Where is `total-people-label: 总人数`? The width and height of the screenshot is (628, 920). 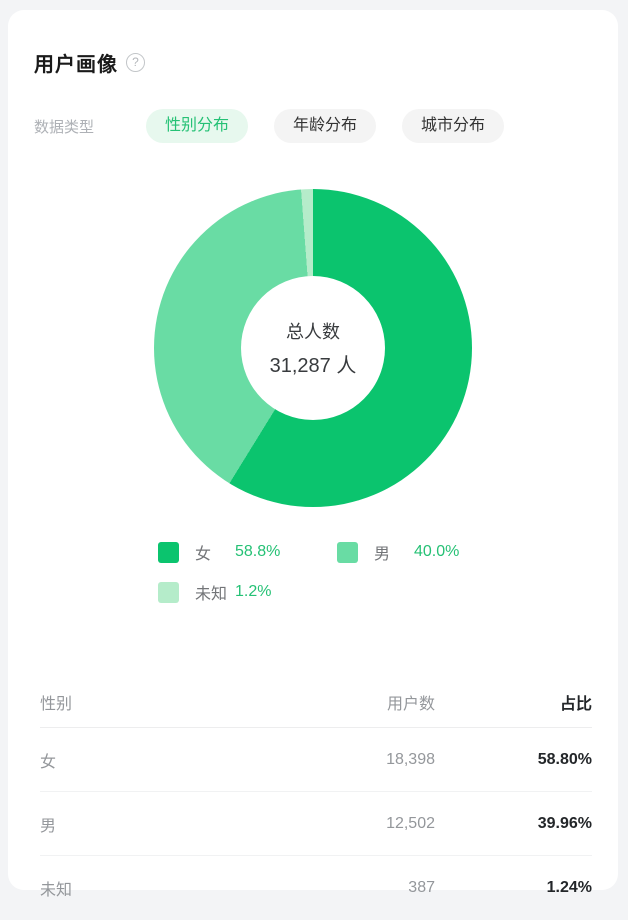
total-people-label: 总人数 is located at coordinates (313, 332).